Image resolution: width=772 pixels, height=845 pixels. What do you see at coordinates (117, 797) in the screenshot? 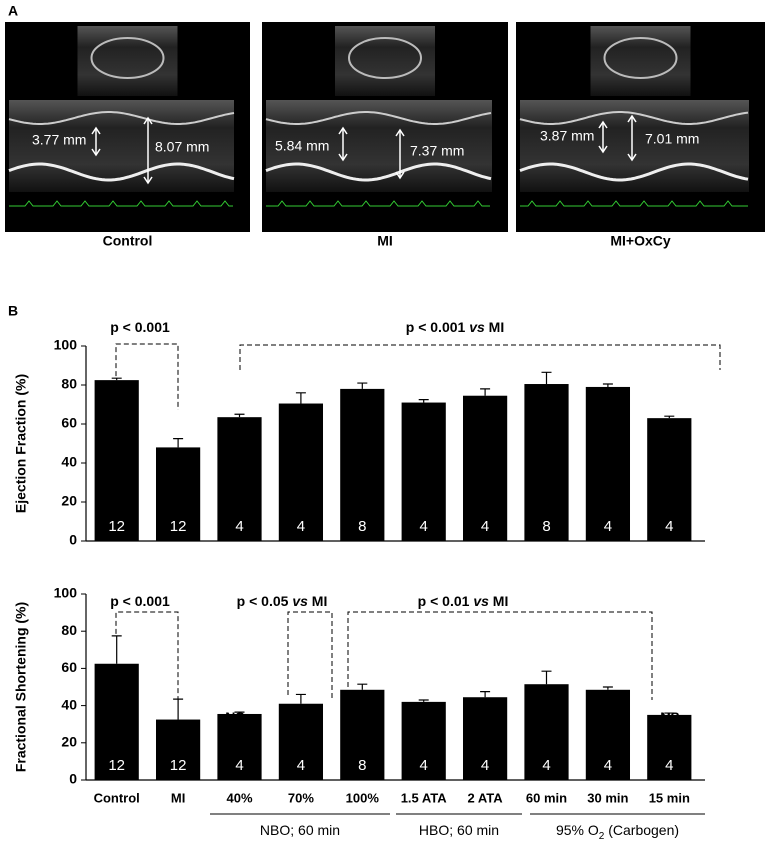
I see `x-tick-label: Control` at bounding box center [117, 797].